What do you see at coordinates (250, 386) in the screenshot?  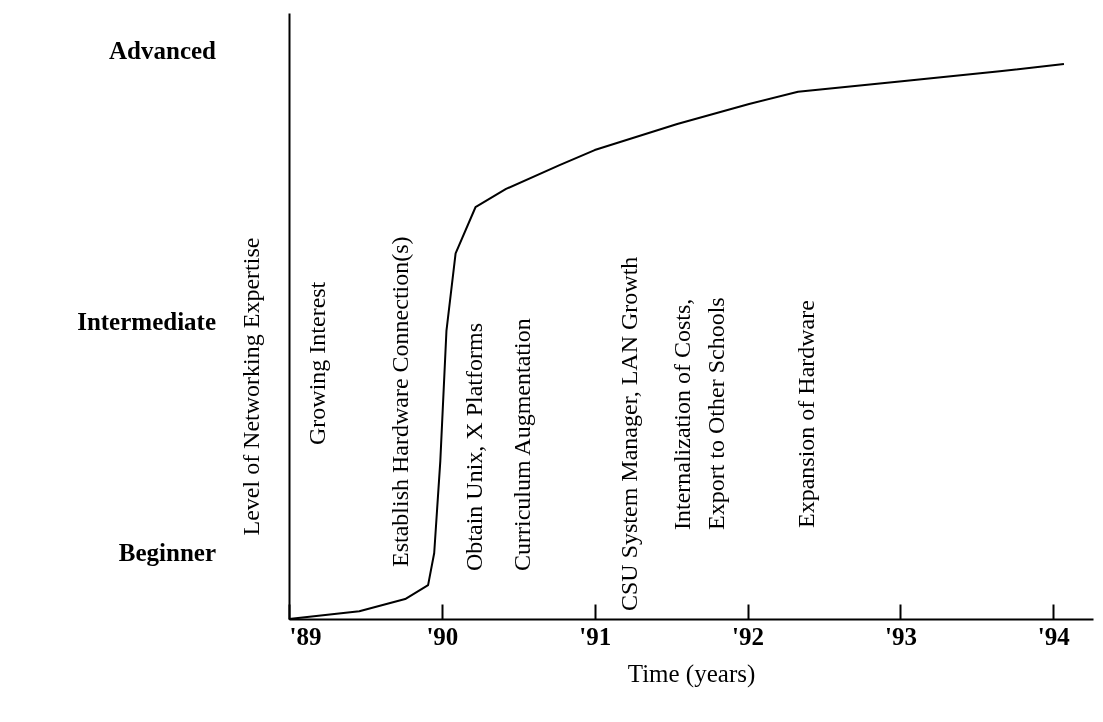 I see `y-axis-title: Level of Networking Expertise` at bounding box center [250, 386].